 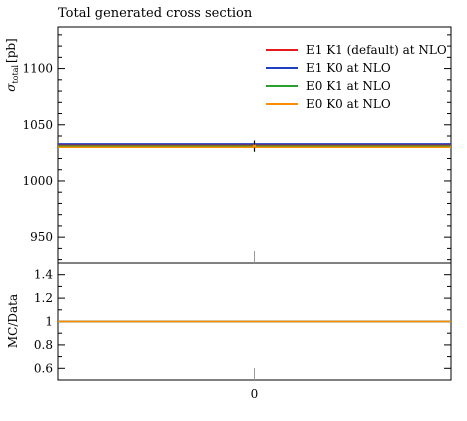 I want to click on x-ticks: 0, so click(x=255, y=326).